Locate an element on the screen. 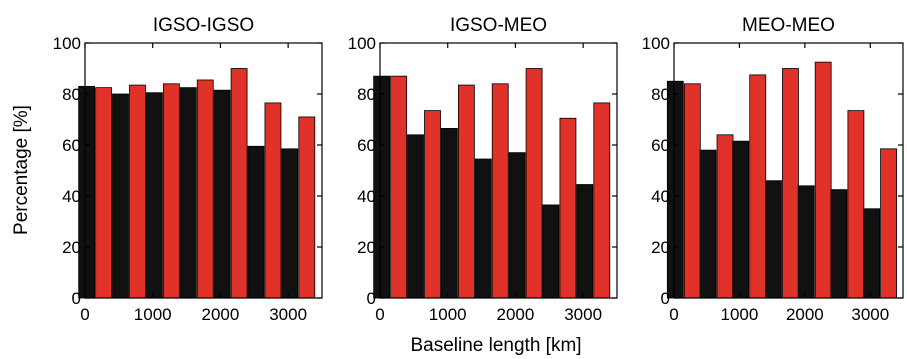 This screenshot has width=907, height=359. y-tick-label-p3-20: 20 is located at coordinates (660, 247).